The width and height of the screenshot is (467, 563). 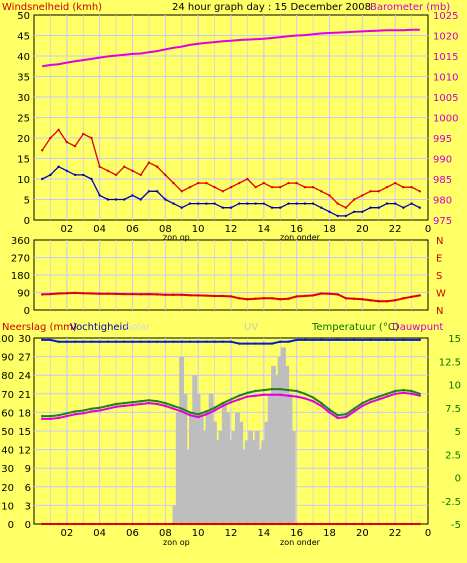 What do you see at coordinates (7, 358) in the screenshot?
I see `humidity-tick-label: 90` at bounding box center [7, 358].